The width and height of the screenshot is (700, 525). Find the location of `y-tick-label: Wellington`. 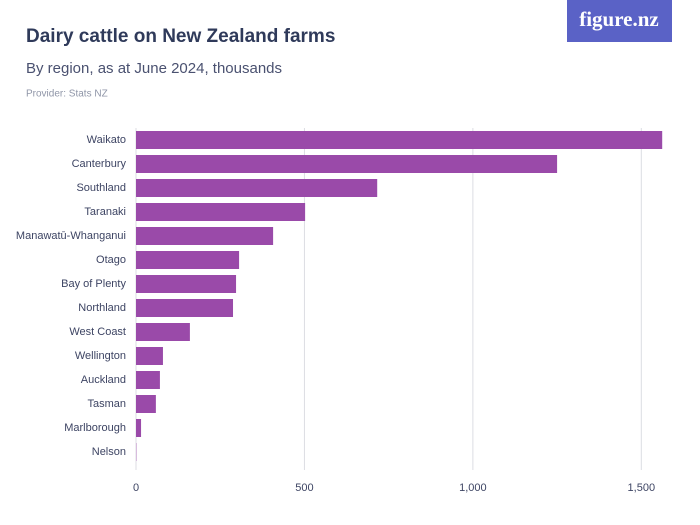

y-tick-label: Wellington is located at coordinates (100, 356).